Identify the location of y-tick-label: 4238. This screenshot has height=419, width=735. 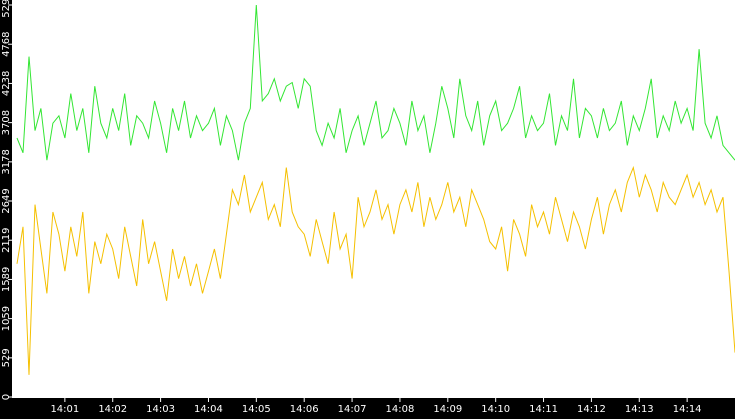
(6, 83).